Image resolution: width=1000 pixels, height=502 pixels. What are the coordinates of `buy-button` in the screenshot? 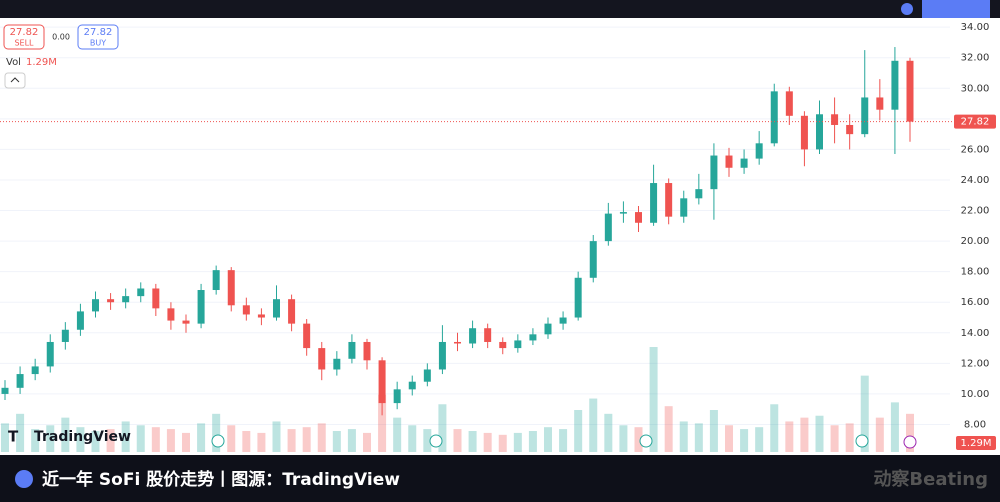 It's located at (98, 37).